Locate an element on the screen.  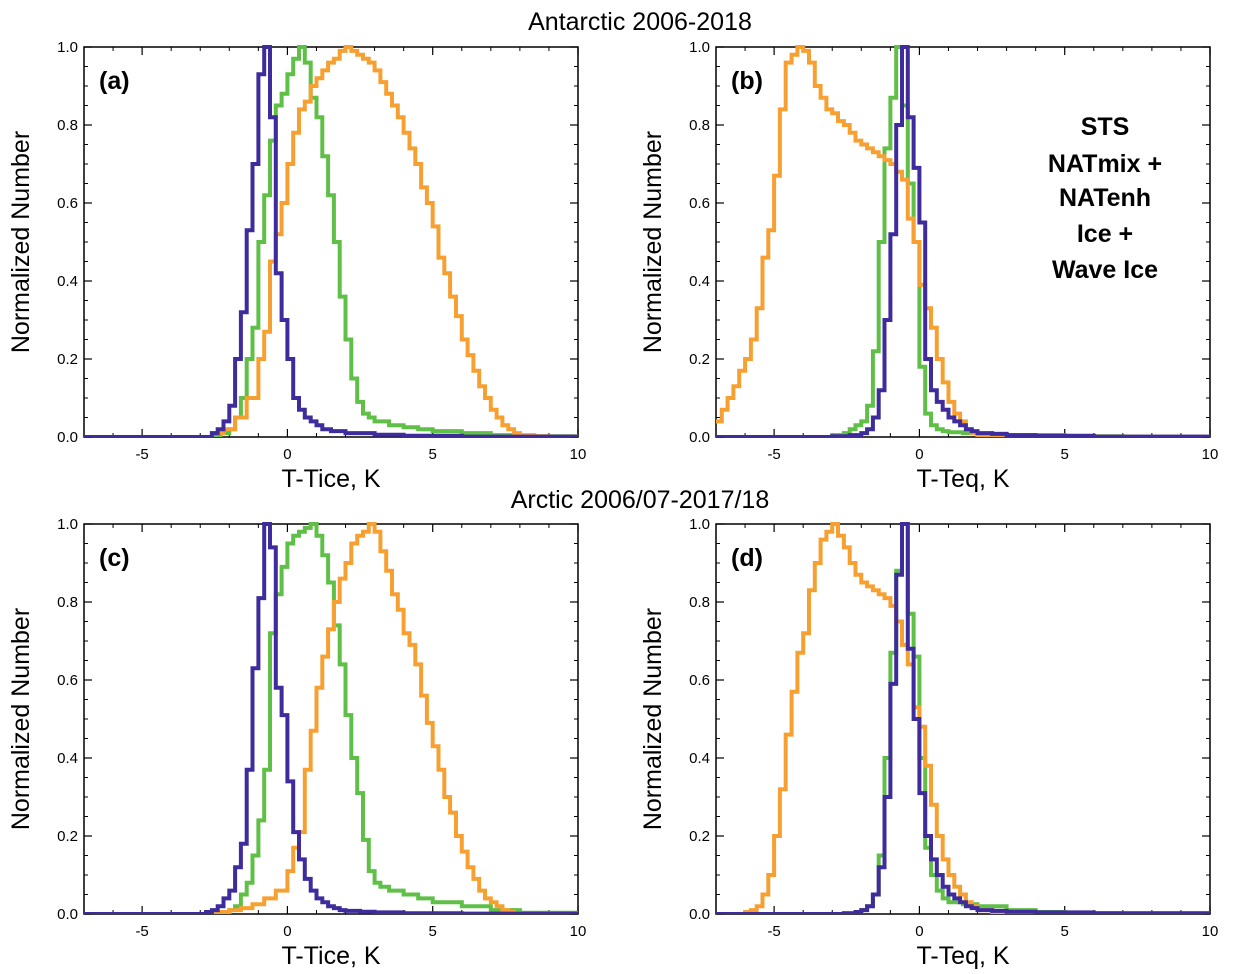
panel-b-ytick-label: 1.0 is located at coordinates (699, 47).